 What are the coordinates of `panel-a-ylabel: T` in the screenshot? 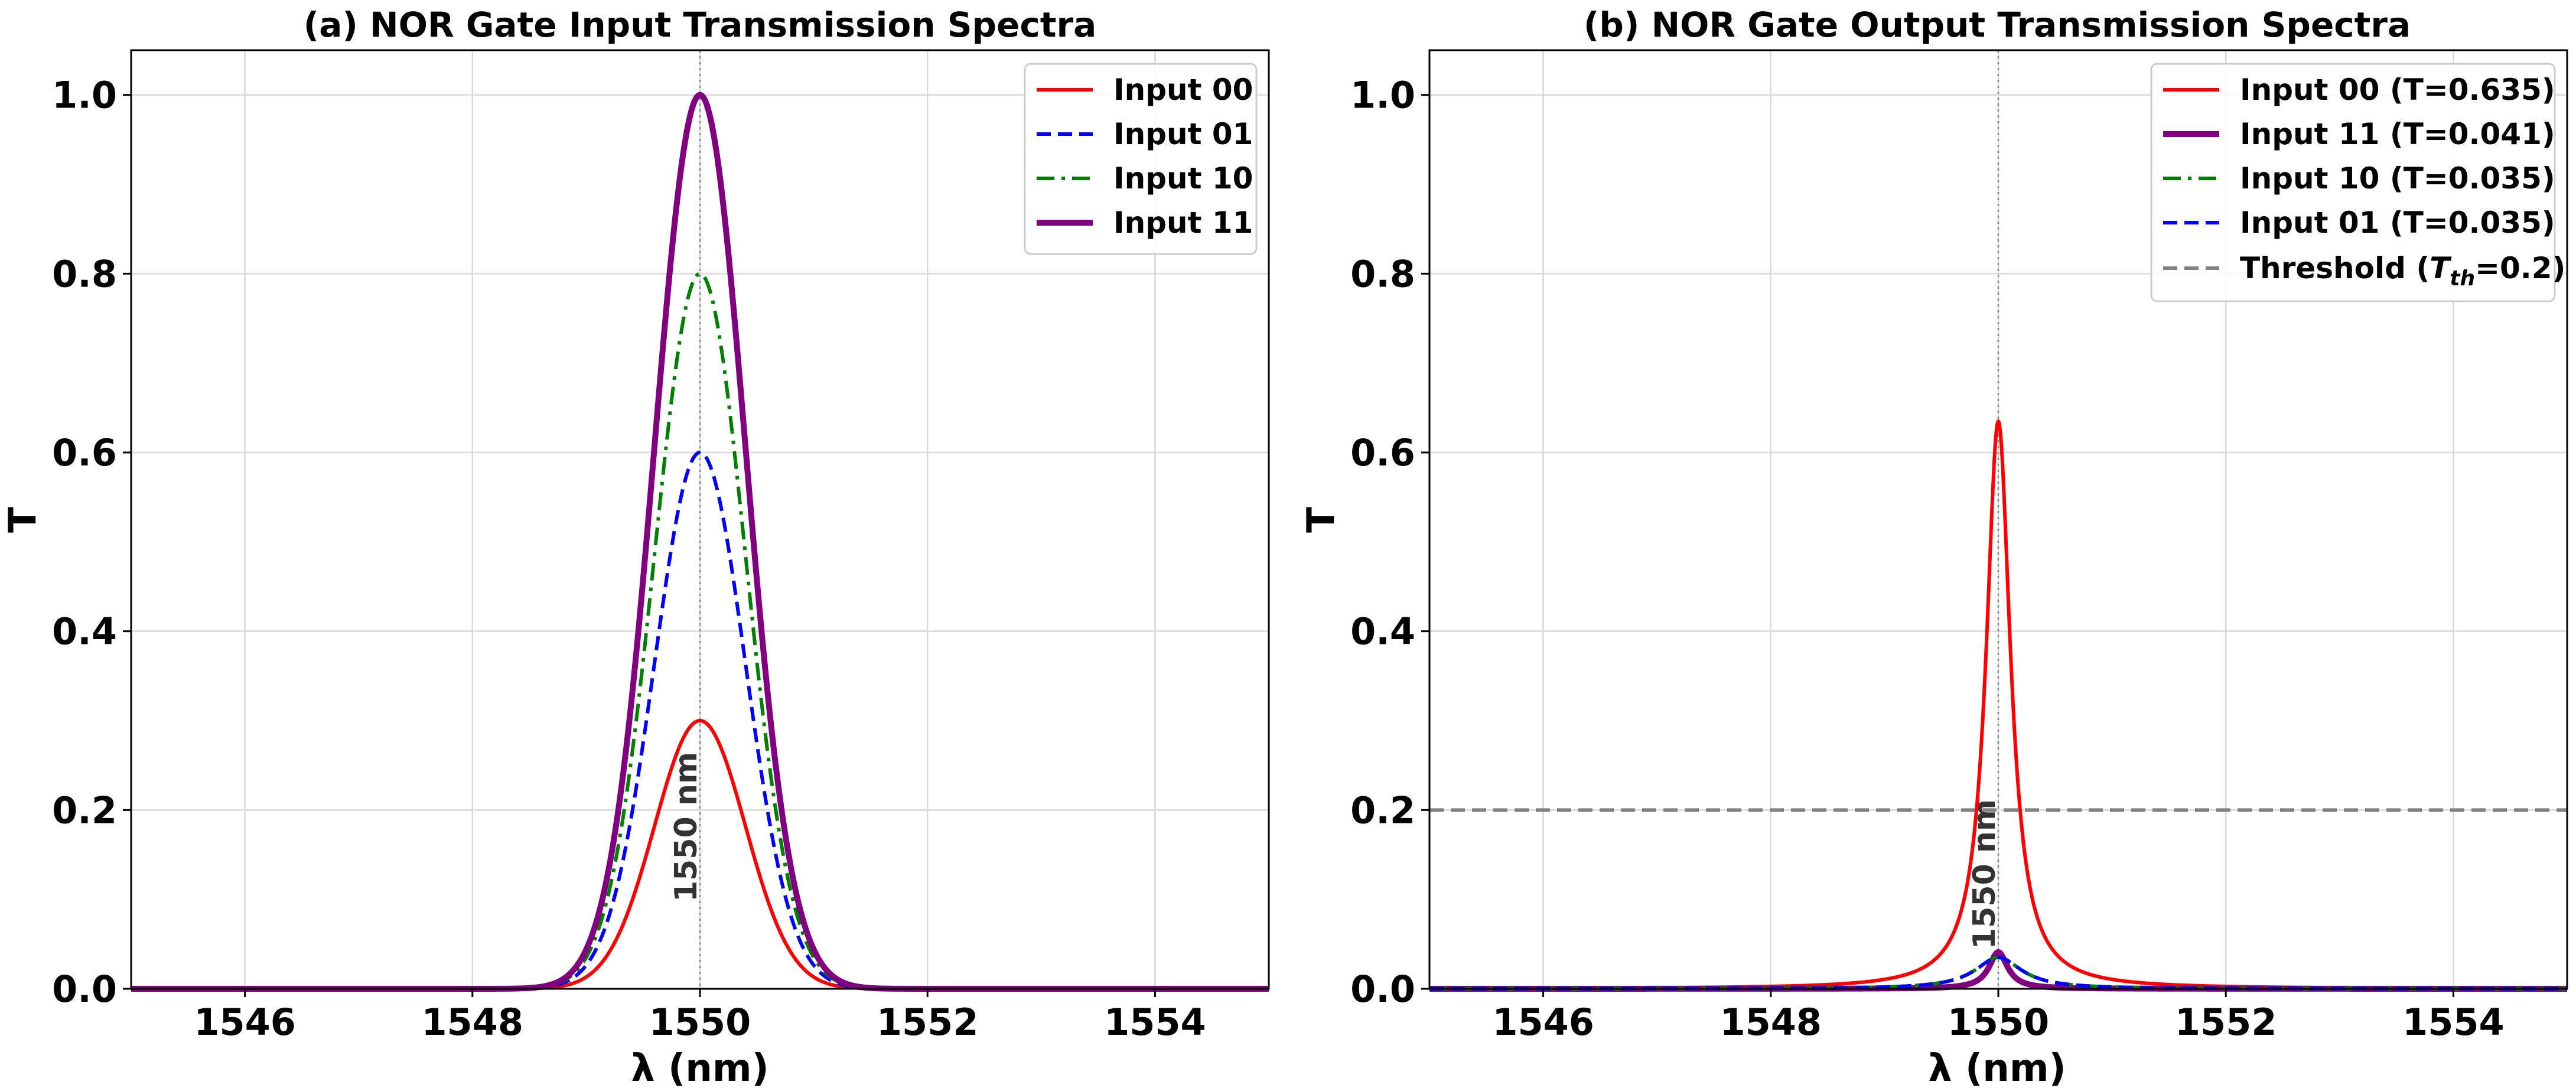 It's located at (23, 520).